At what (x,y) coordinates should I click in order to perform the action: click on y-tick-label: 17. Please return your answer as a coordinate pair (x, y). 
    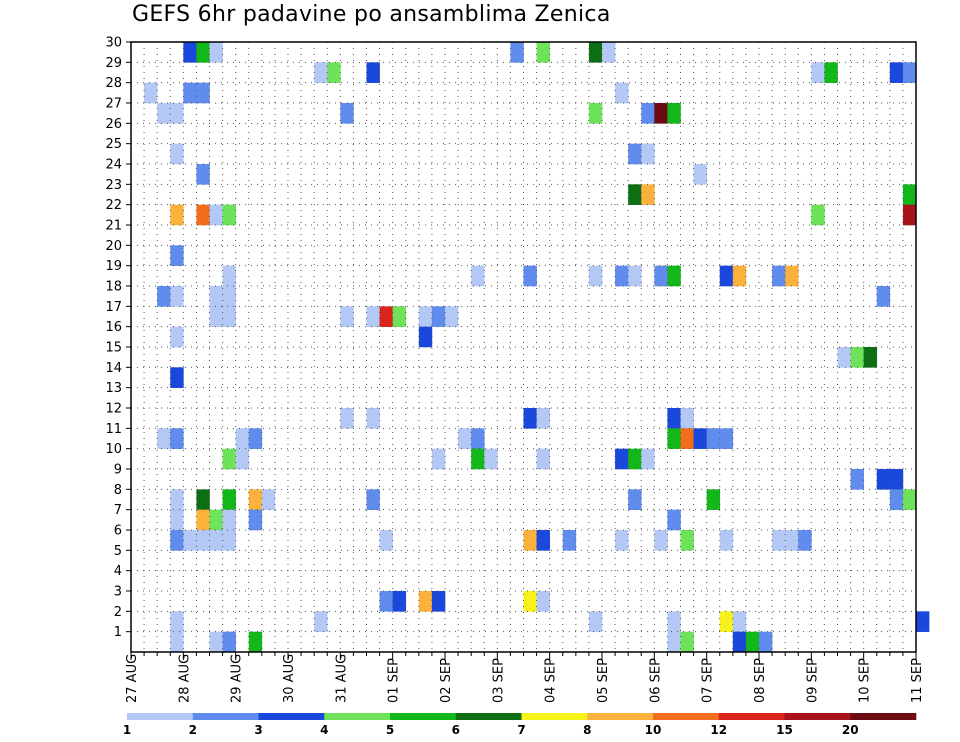
    Looking at the image, I should click on (113, 307).